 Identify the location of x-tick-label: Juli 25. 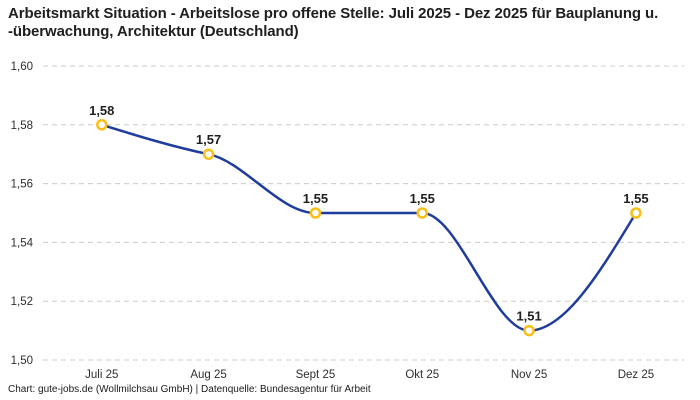
(101, 375).